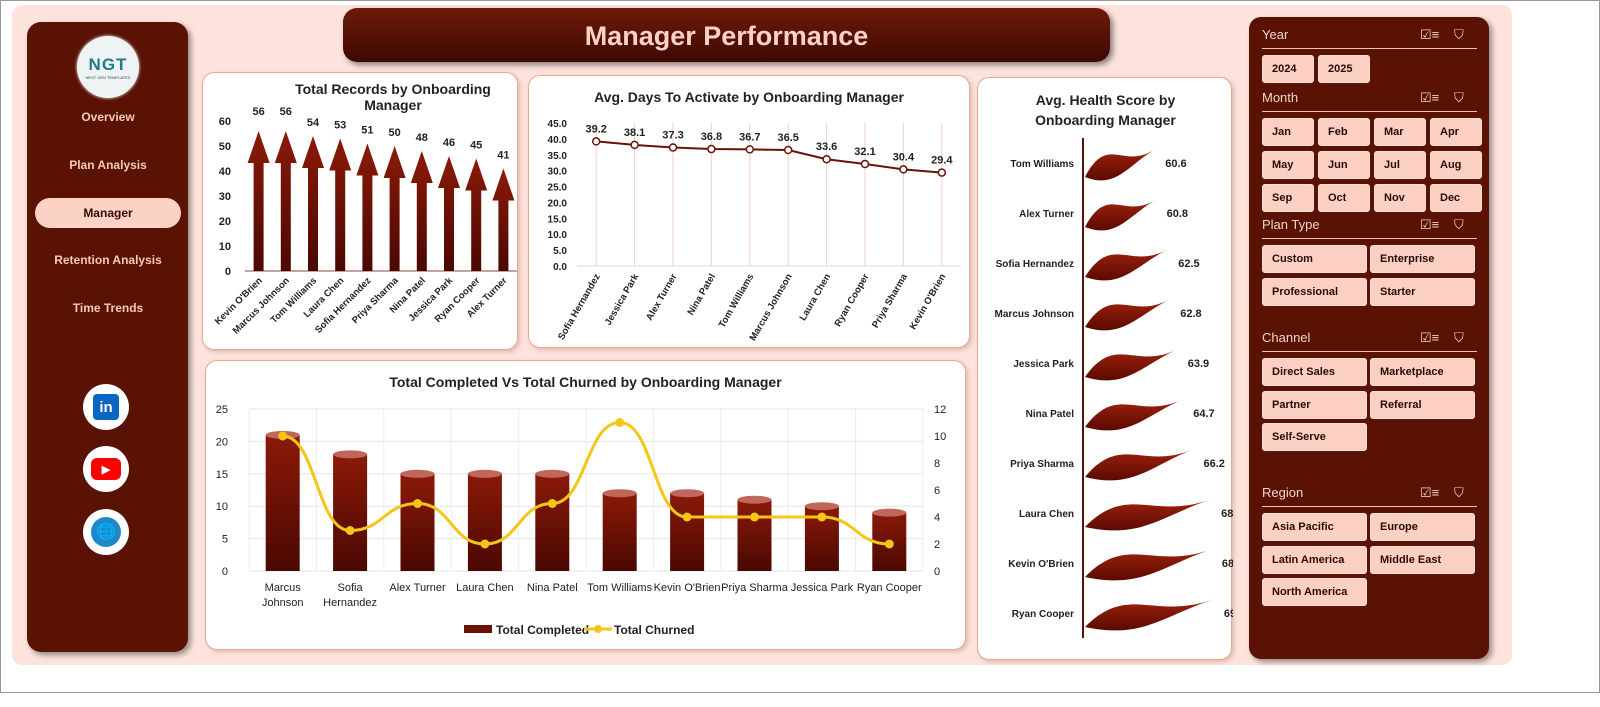  I want to click on month-slicer-item: Jun, so click(1344, 165).